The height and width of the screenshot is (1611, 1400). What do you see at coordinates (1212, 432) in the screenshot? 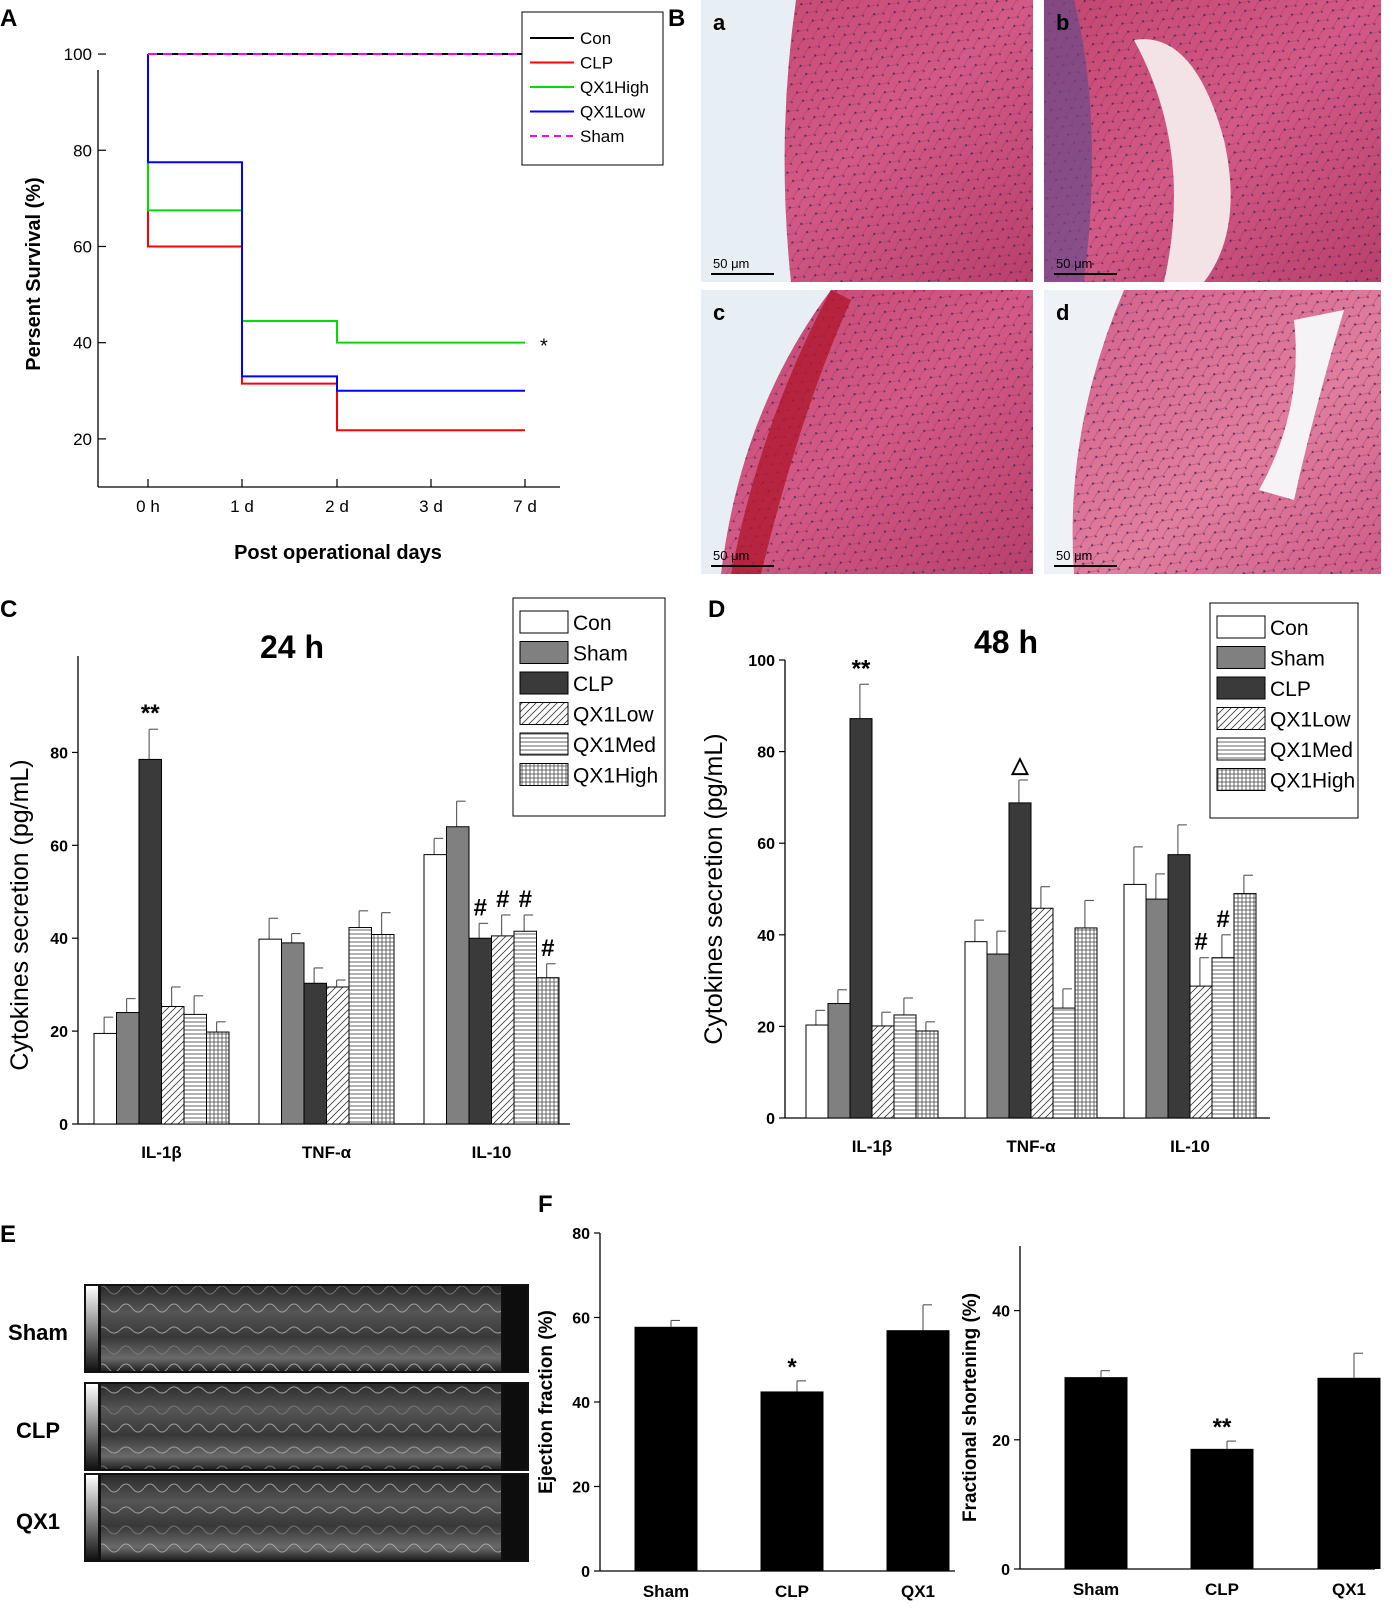
I see `micrograph-d: d 50 μm` at bounding box center [1212, 432].